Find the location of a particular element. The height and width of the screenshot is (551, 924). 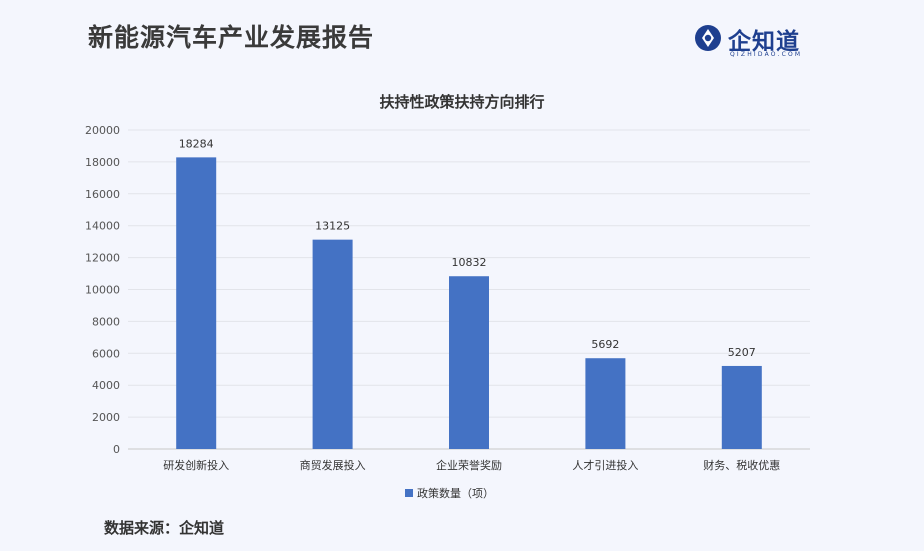

data-label: 10832 is located at coordinates (469, 262).